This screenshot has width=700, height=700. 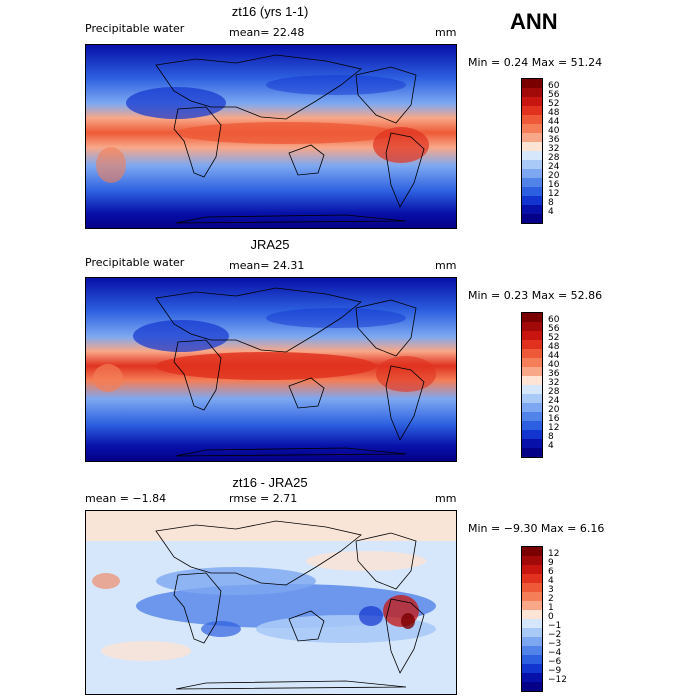 I want to click on colorbar-tick-label: 12, so click(x=554, y=428).